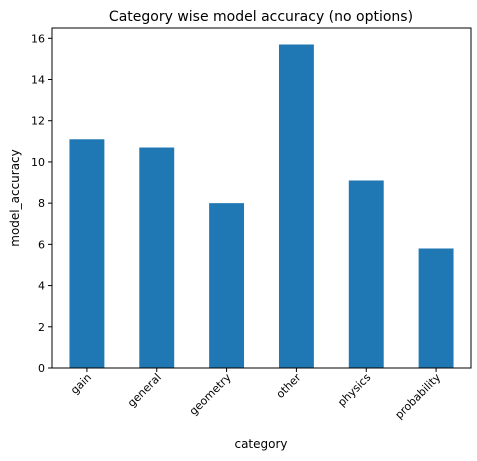  Describe the element at coordinates (296, 206) in the screenshot. I see `bar-other` at that location.